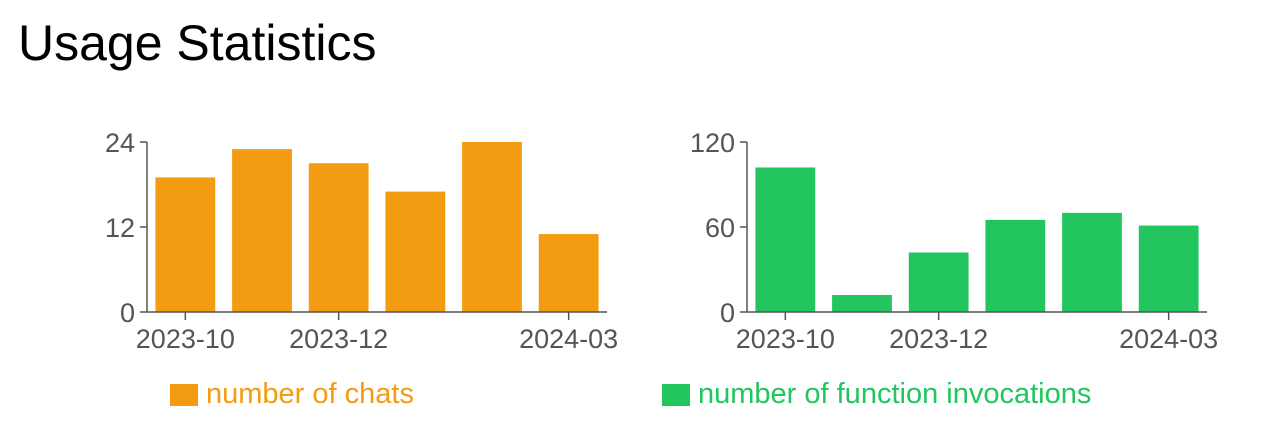 The width and height of the screenshot is (1266, 446). Describe the element at coordinates (310, 394) in the screenshot. I see `chats-legend-label: number of chats` at that location.